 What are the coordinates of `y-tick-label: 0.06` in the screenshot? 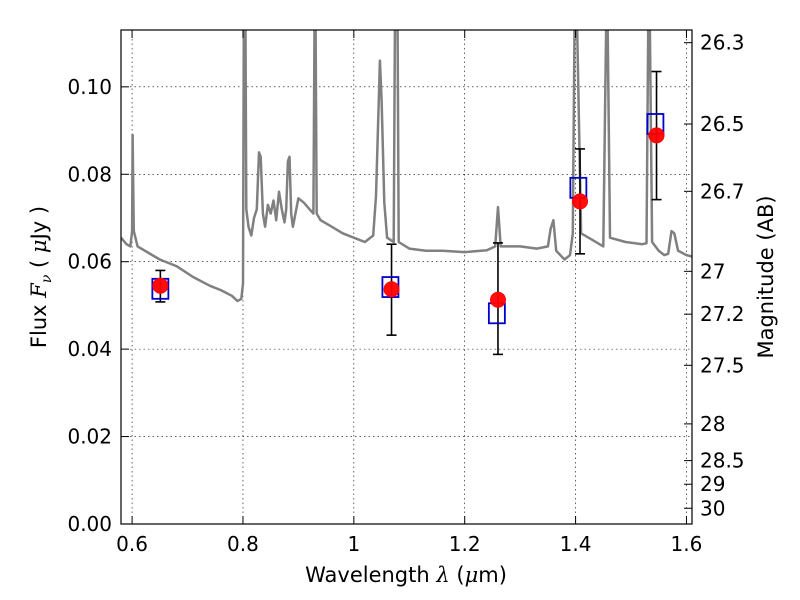 It's located at (89, 262).